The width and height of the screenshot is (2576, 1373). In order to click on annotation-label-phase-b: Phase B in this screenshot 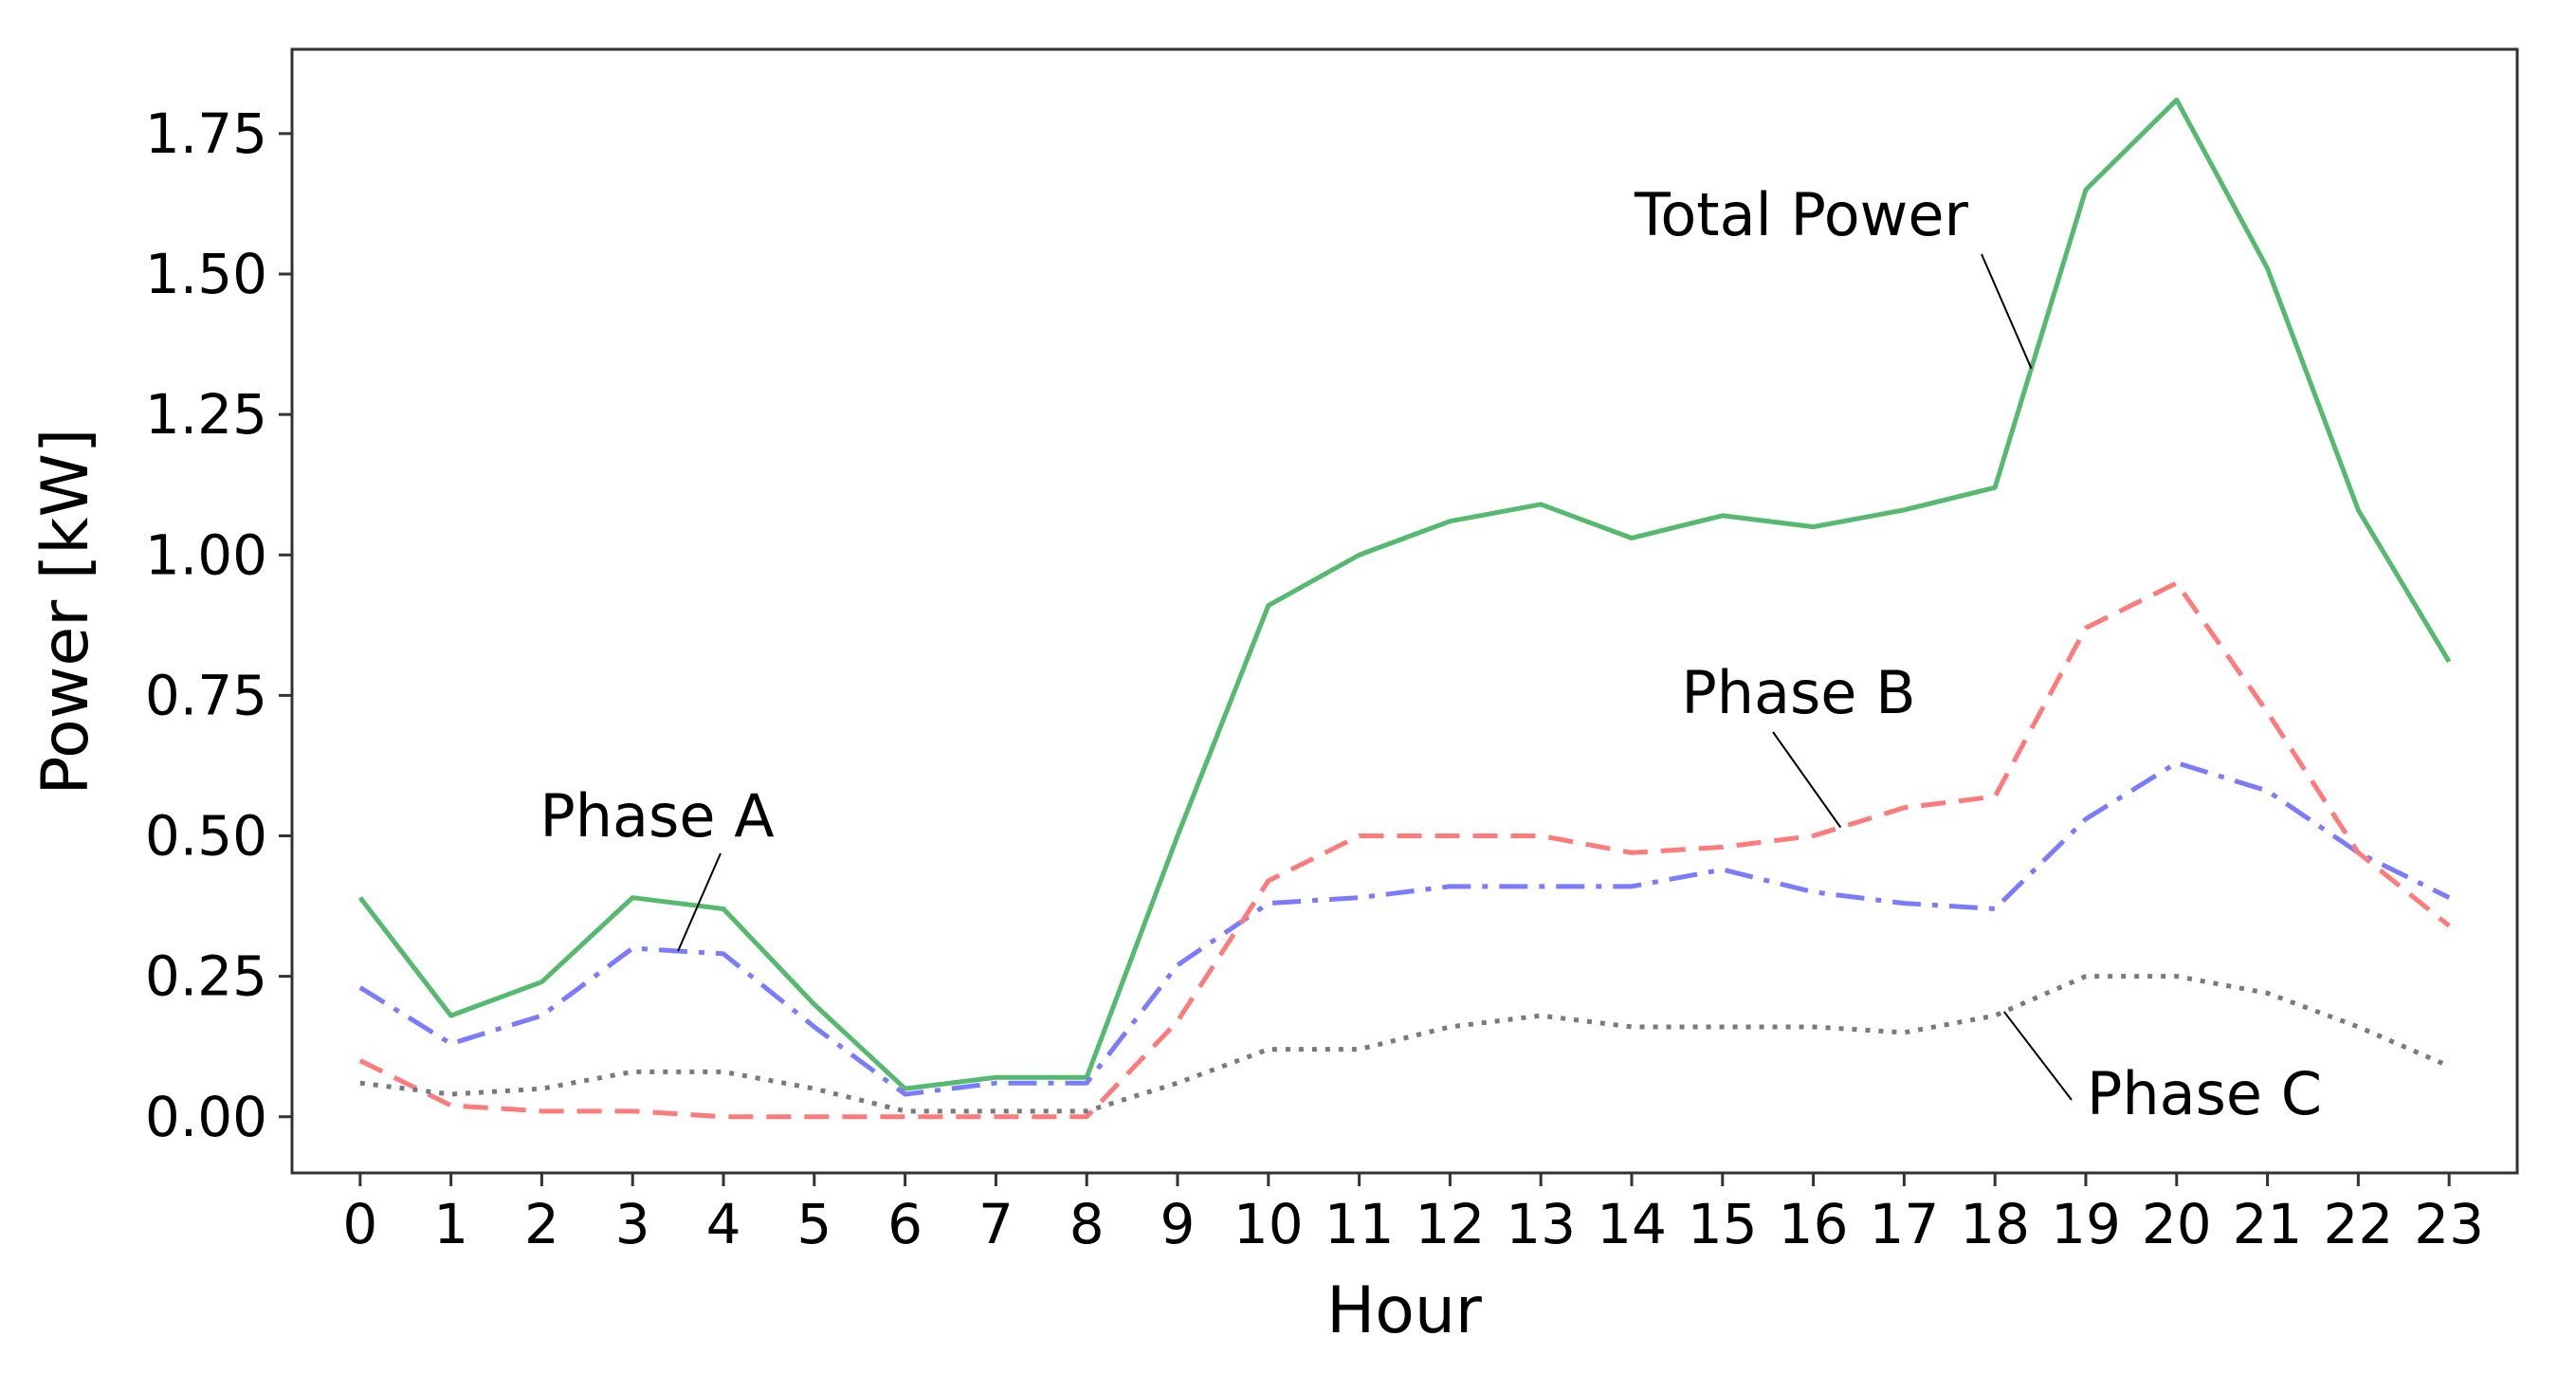, I will do `click(1798, 692)`.